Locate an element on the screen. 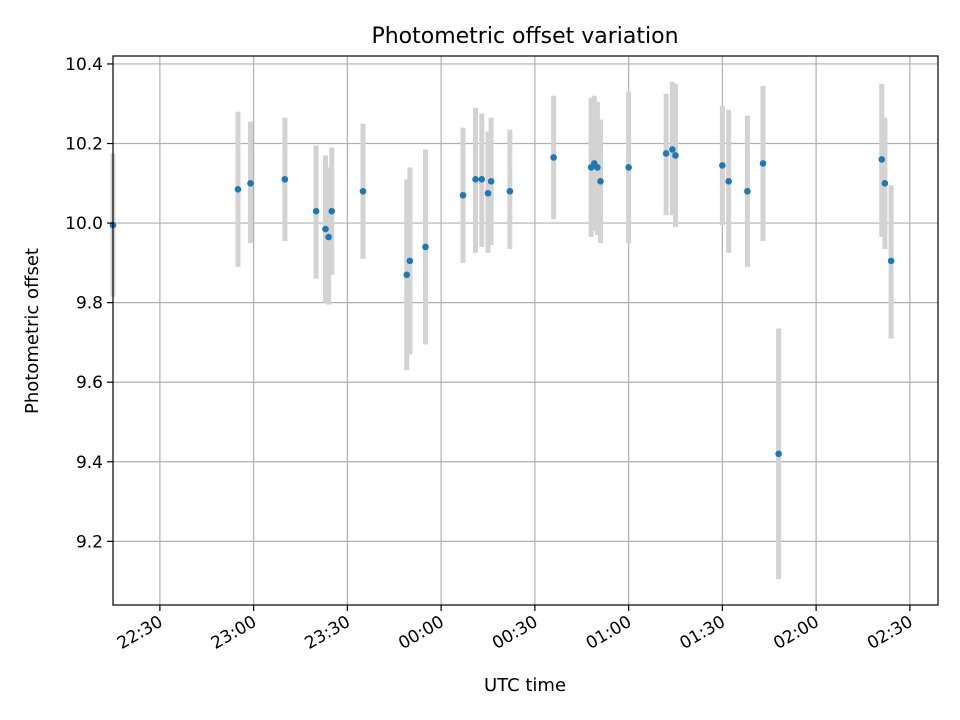 This screenshot has width=960, height=720. y-tick-label: 10.0 is located at coordinates (84, 224).